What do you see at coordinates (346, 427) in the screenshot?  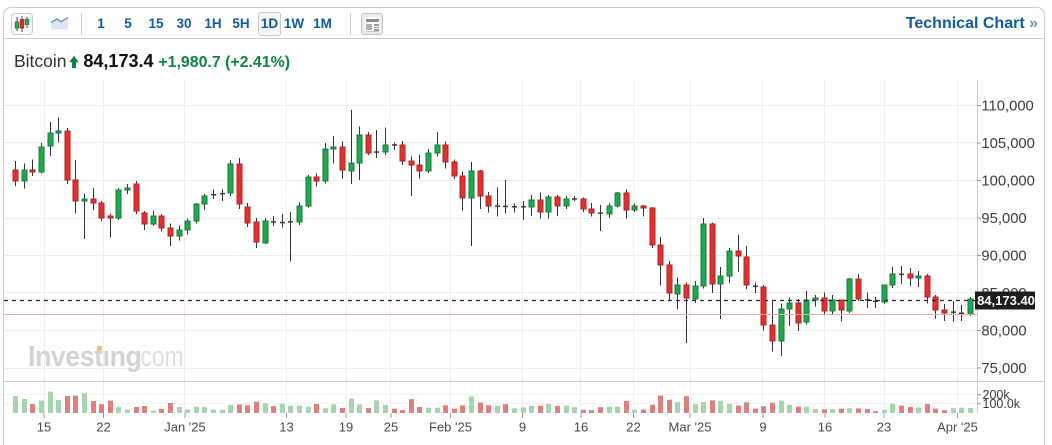 I see `svg-text: 19` at bounding box center [346, 427].